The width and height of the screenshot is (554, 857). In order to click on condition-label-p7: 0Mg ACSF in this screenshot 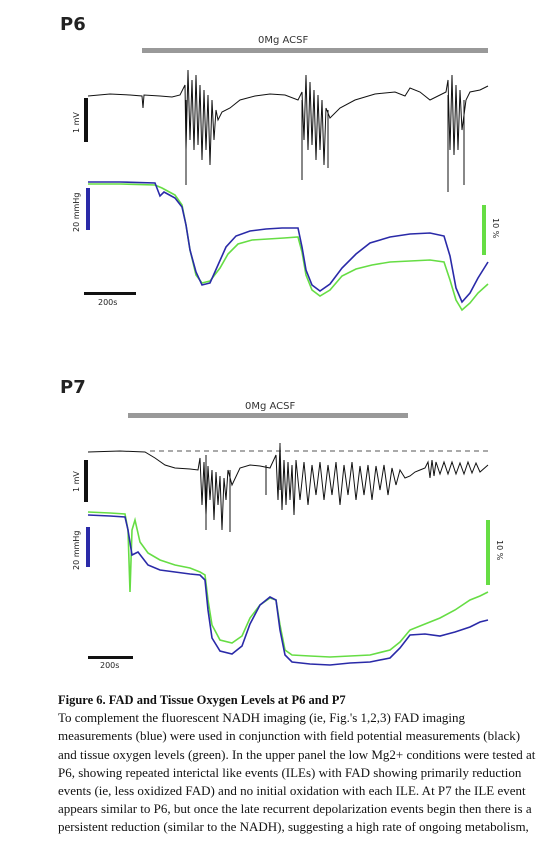, I will do `click(270, 406)`.